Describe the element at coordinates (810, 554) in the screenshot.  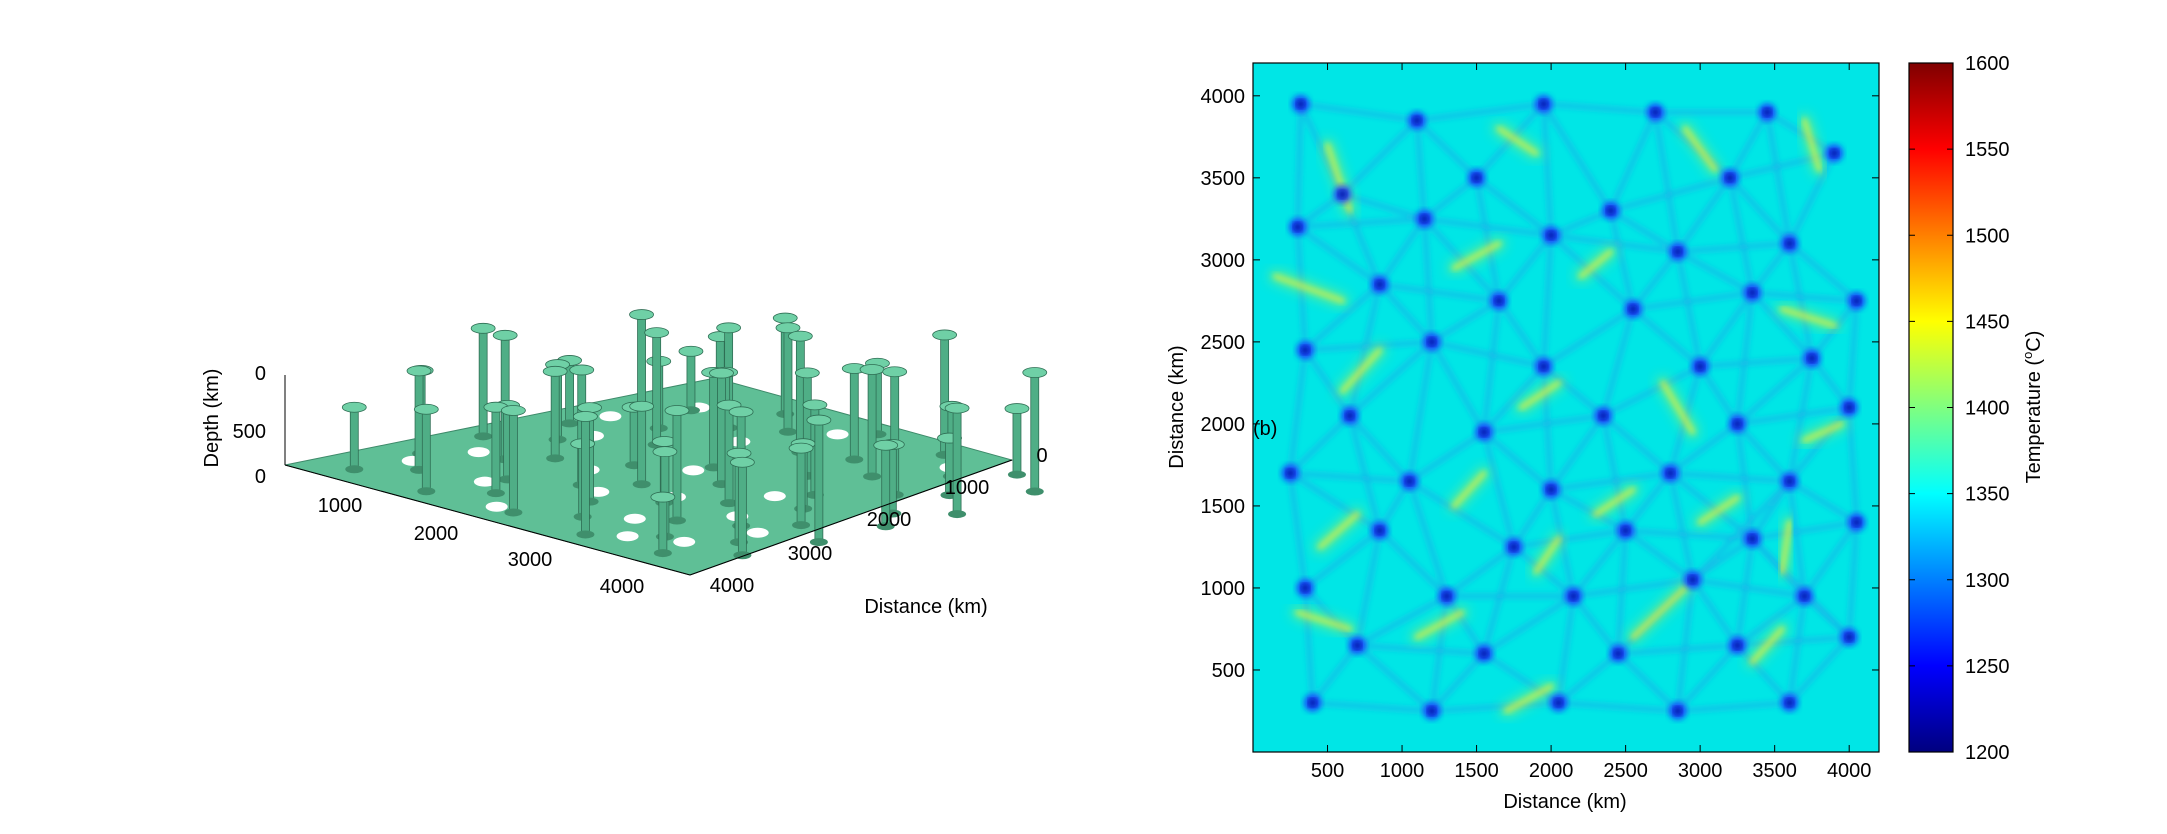
I see `x-tick-label: 3000` at that location.